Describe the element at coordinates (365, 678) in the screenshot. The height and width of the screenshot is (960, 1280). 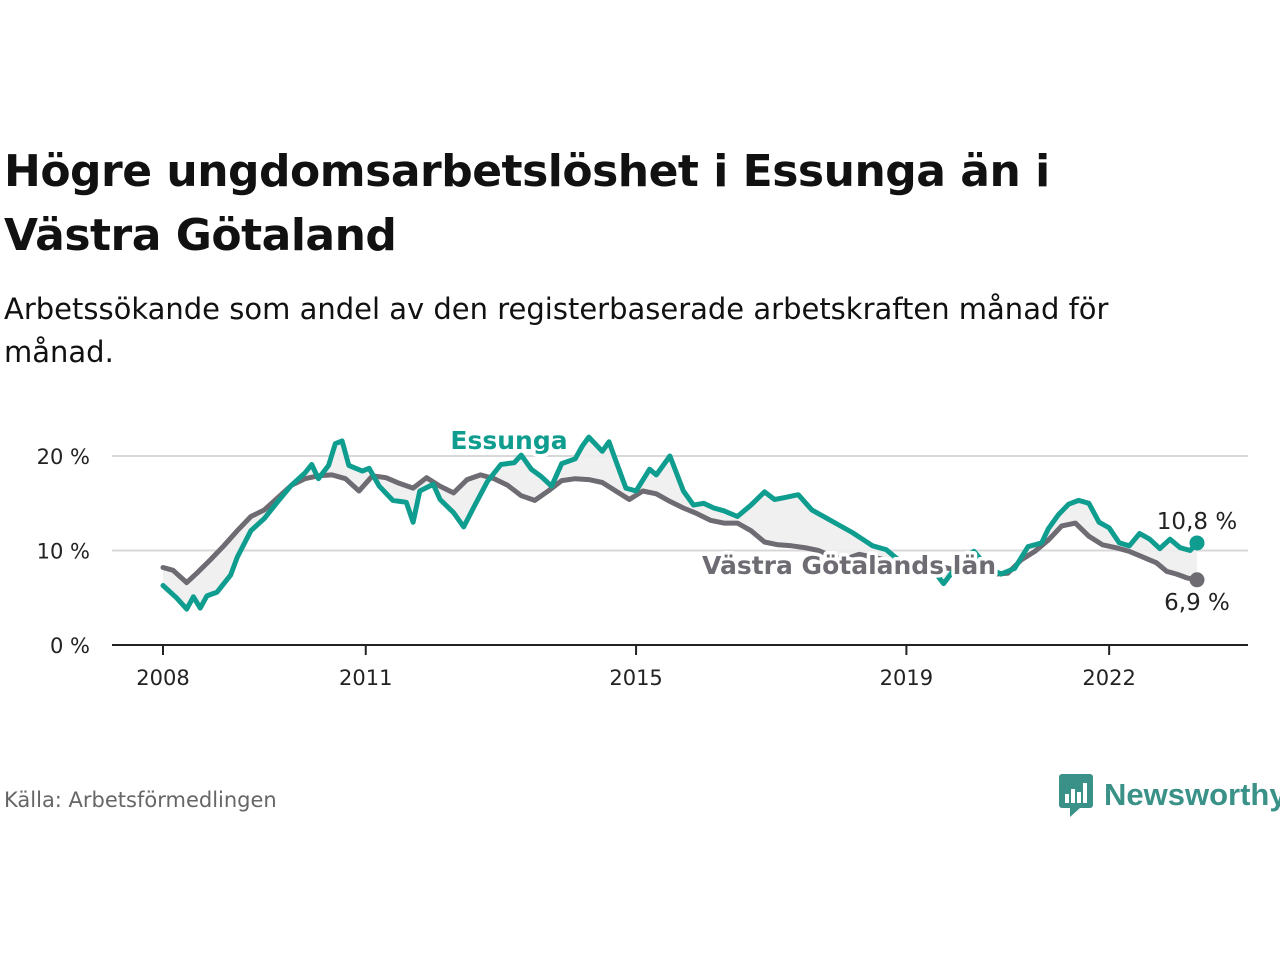
I see `x-tick-label: 2011` at that location.